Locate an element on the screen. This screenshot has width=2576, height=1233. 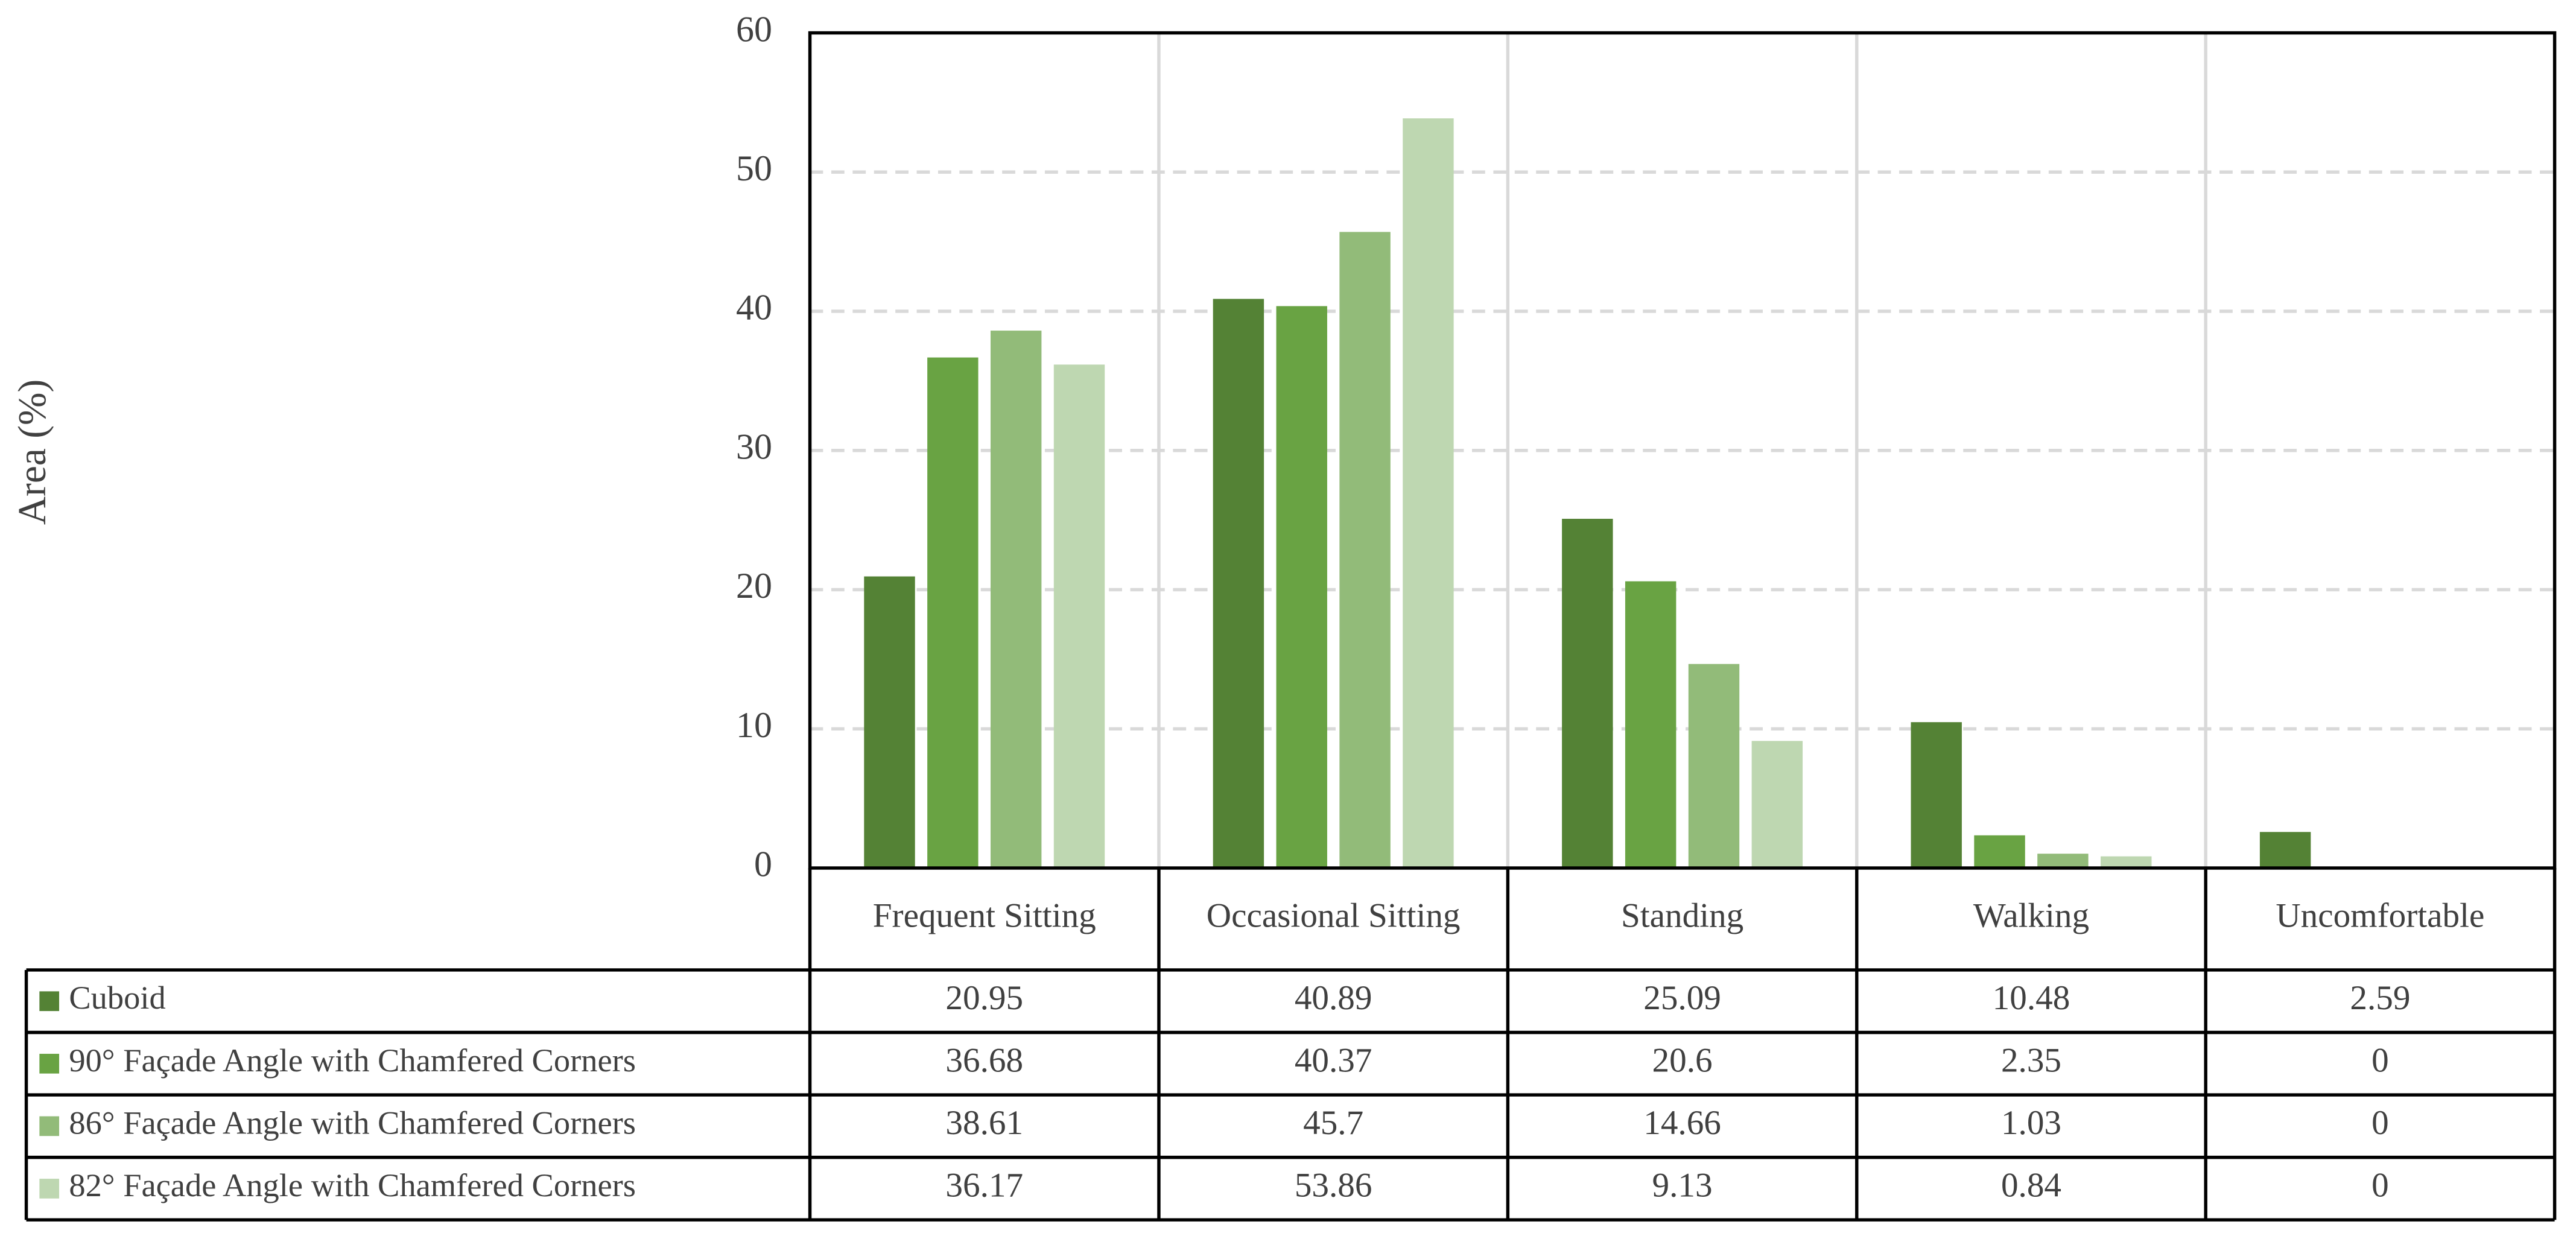
category-label: Occasional Sitting is located at coordinates (1334, 916).